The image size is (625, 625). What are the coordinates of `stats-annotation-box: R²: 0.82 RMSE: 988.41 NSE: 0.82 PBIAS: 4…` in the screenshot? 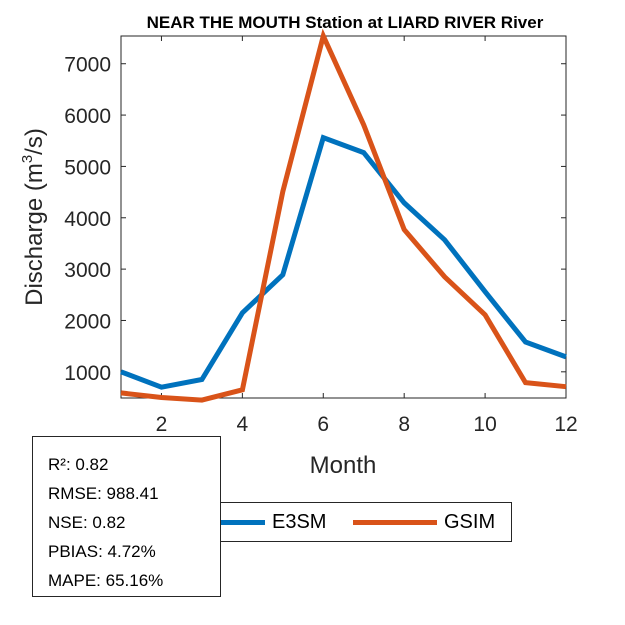 It's located at (126, 516).